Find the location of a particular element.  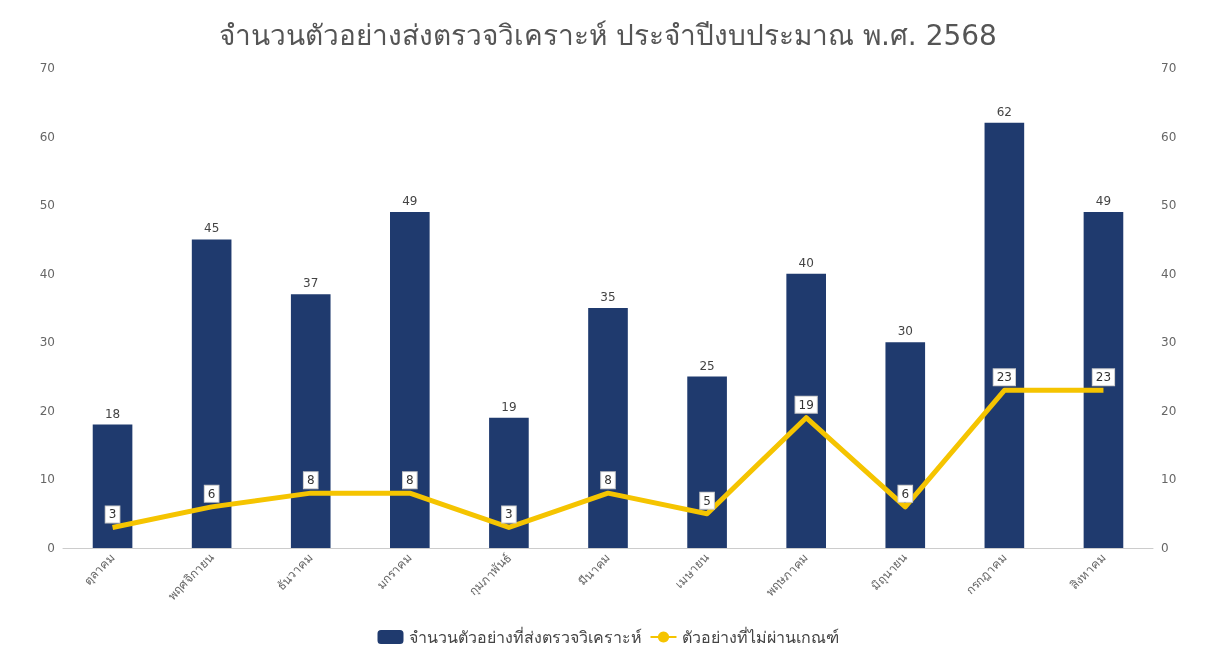

y-tick-label: 50 is located at coordinates (47, 205).